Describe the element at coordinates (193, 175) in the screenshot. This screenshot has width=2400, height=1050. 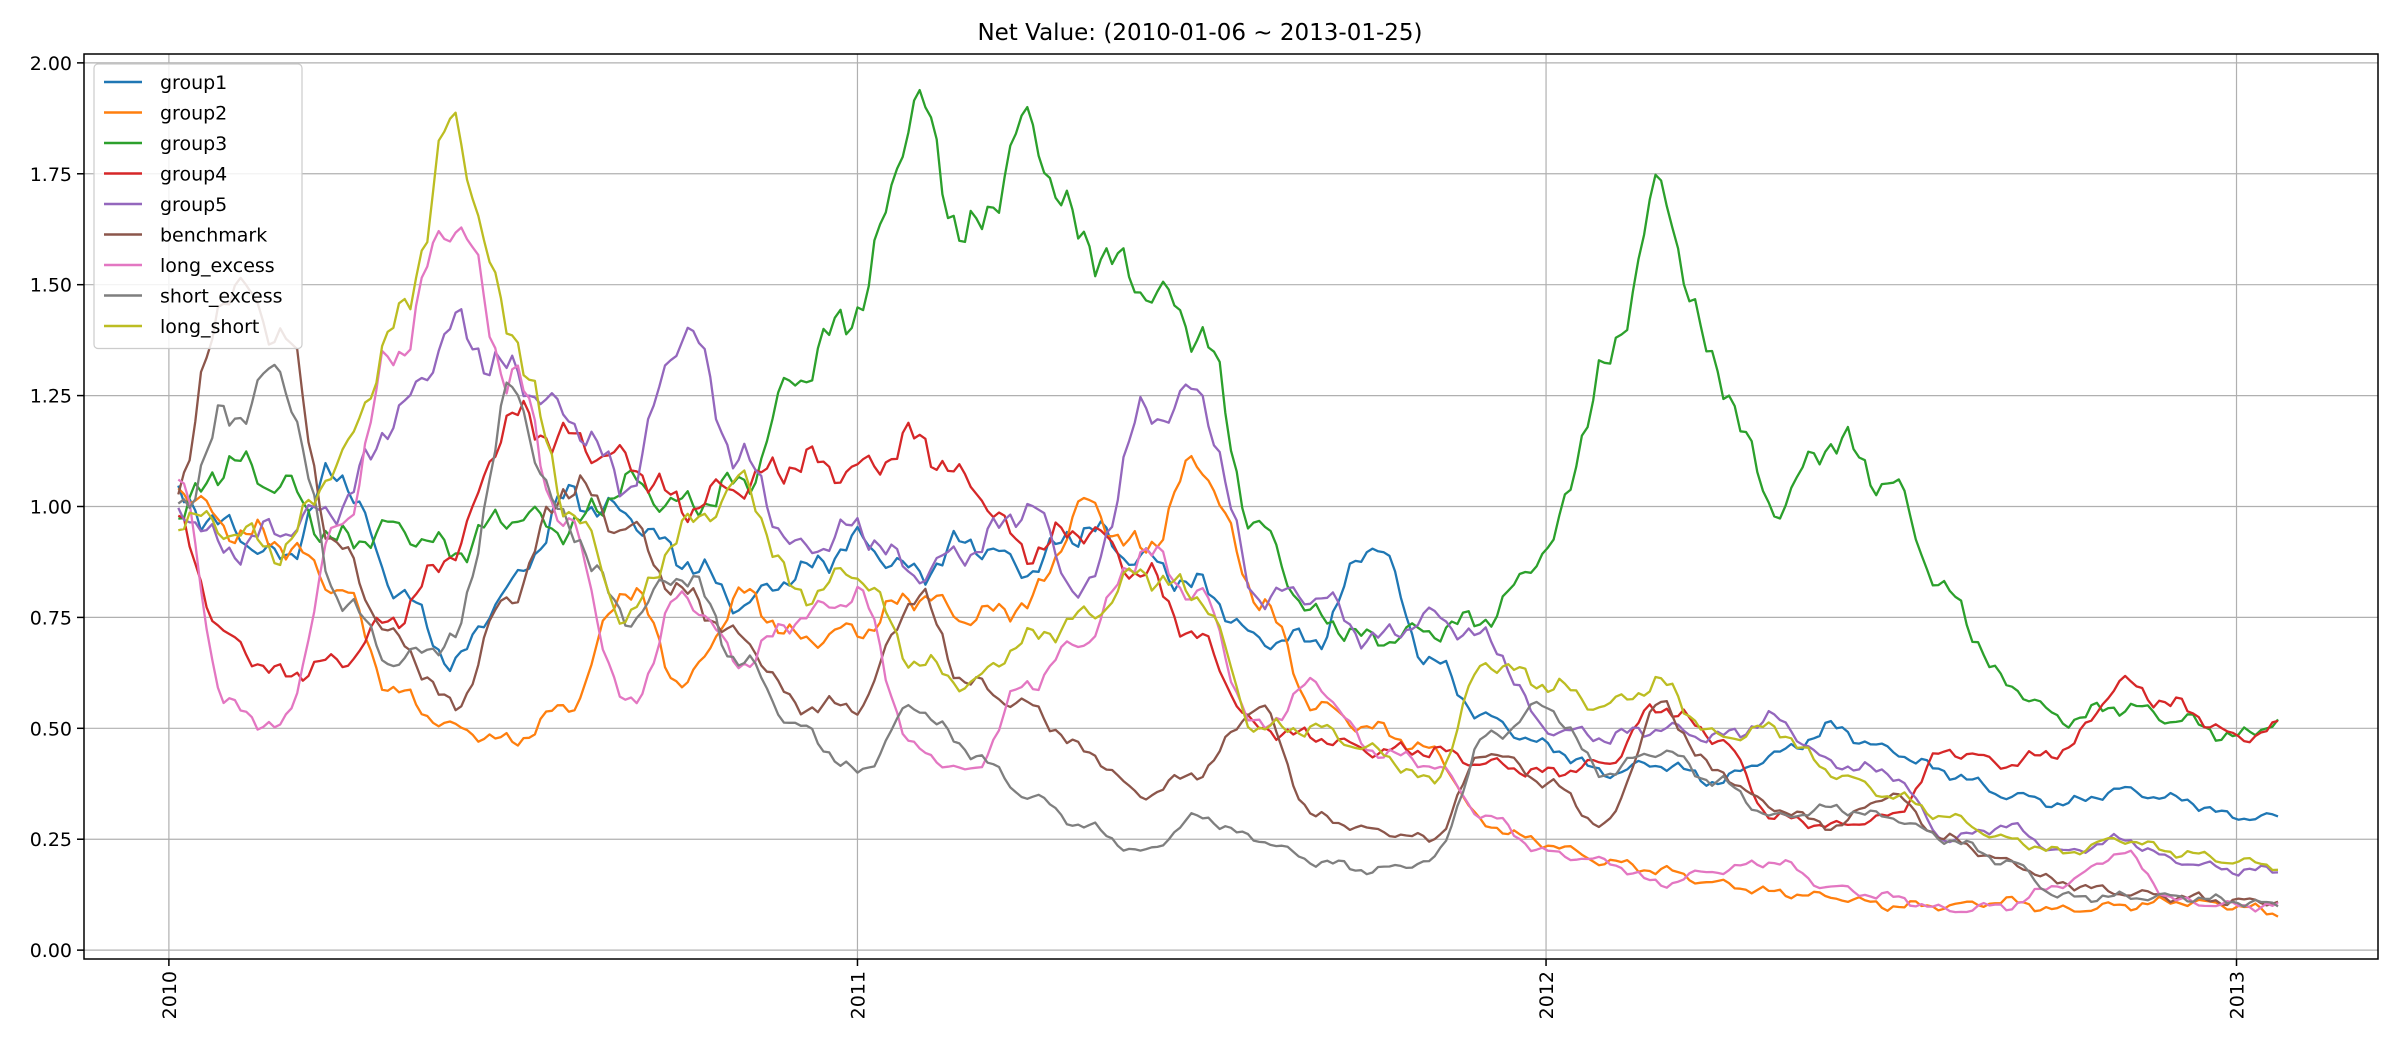
I see `legend-label-group4: group4` at that location.